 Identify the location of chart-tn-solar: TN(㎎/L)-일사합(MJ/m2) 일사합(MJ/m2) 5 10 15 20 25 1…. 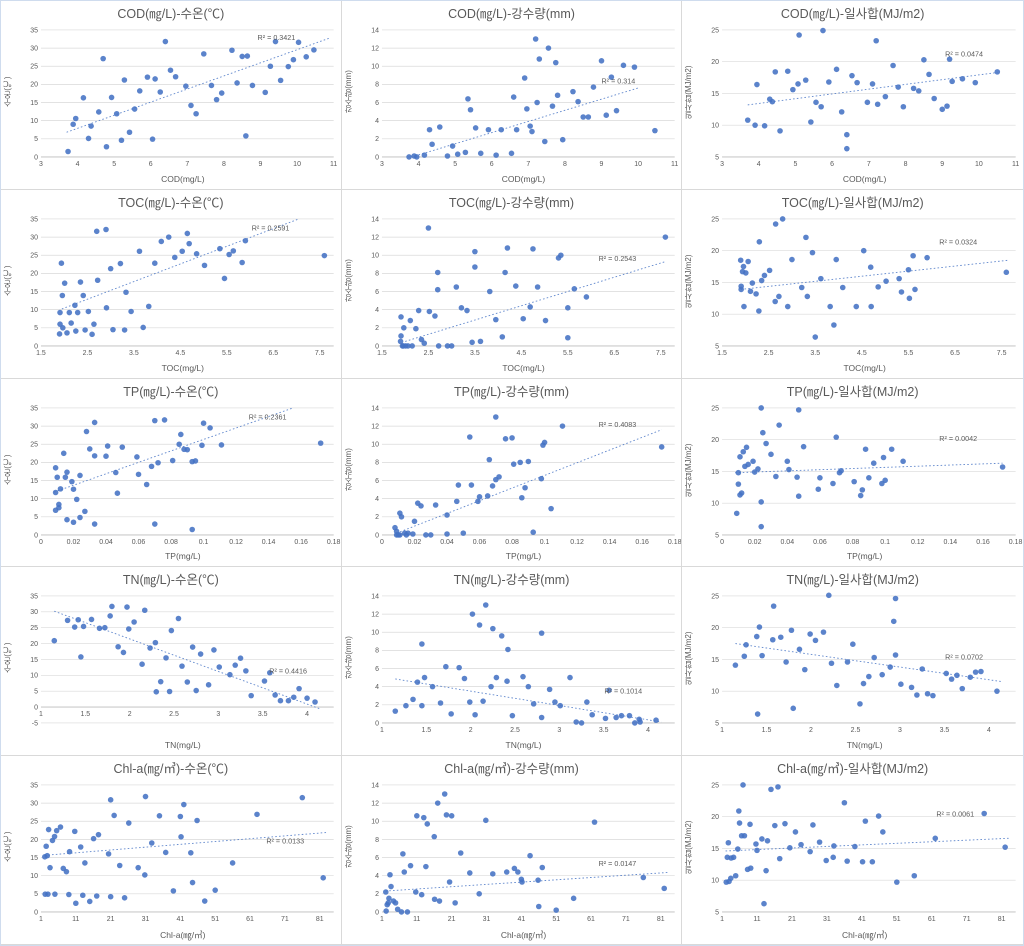
(852, 662).